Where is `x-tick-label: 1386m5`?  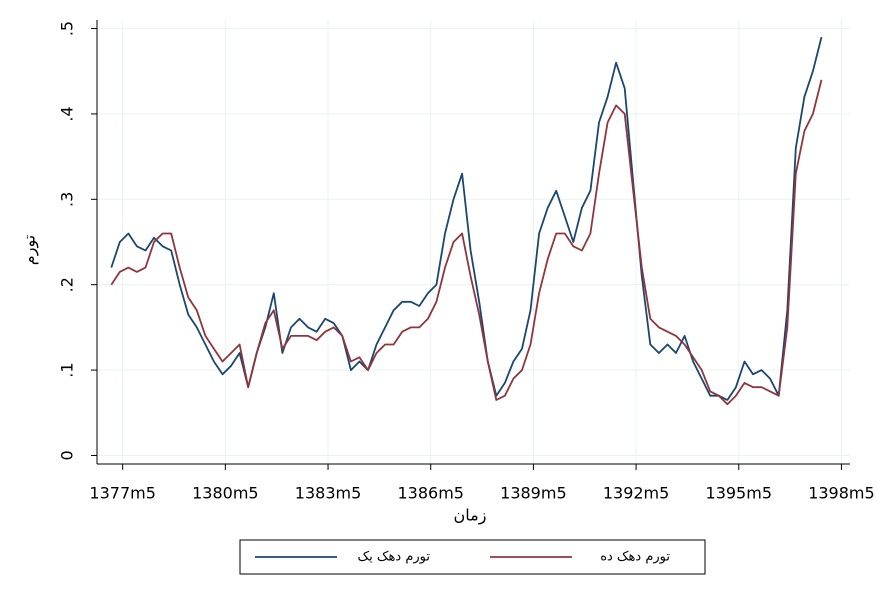 x-tick-label: 1386m5 is located at coordinates (430, 493).